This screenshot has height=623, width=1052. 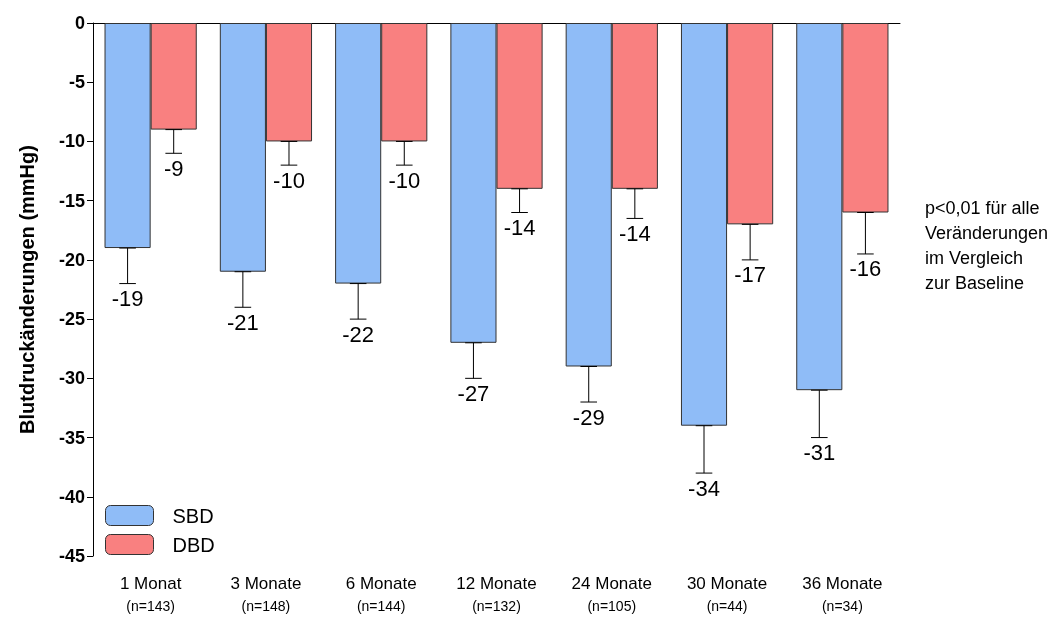 I want to click on y-tick-label: -35, so click(x=71, y=437).